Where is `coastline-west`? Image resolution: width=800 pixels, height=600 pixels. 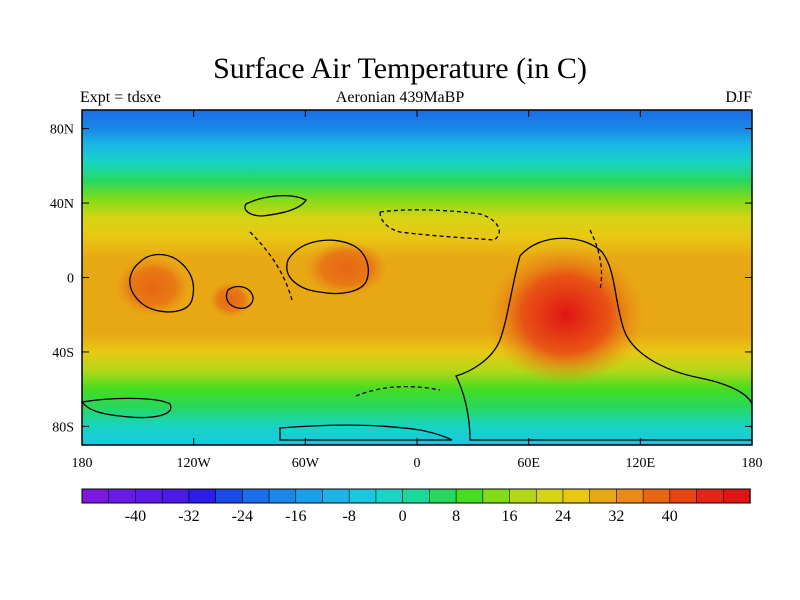 coastline-west is located at coordinates (162, 283).